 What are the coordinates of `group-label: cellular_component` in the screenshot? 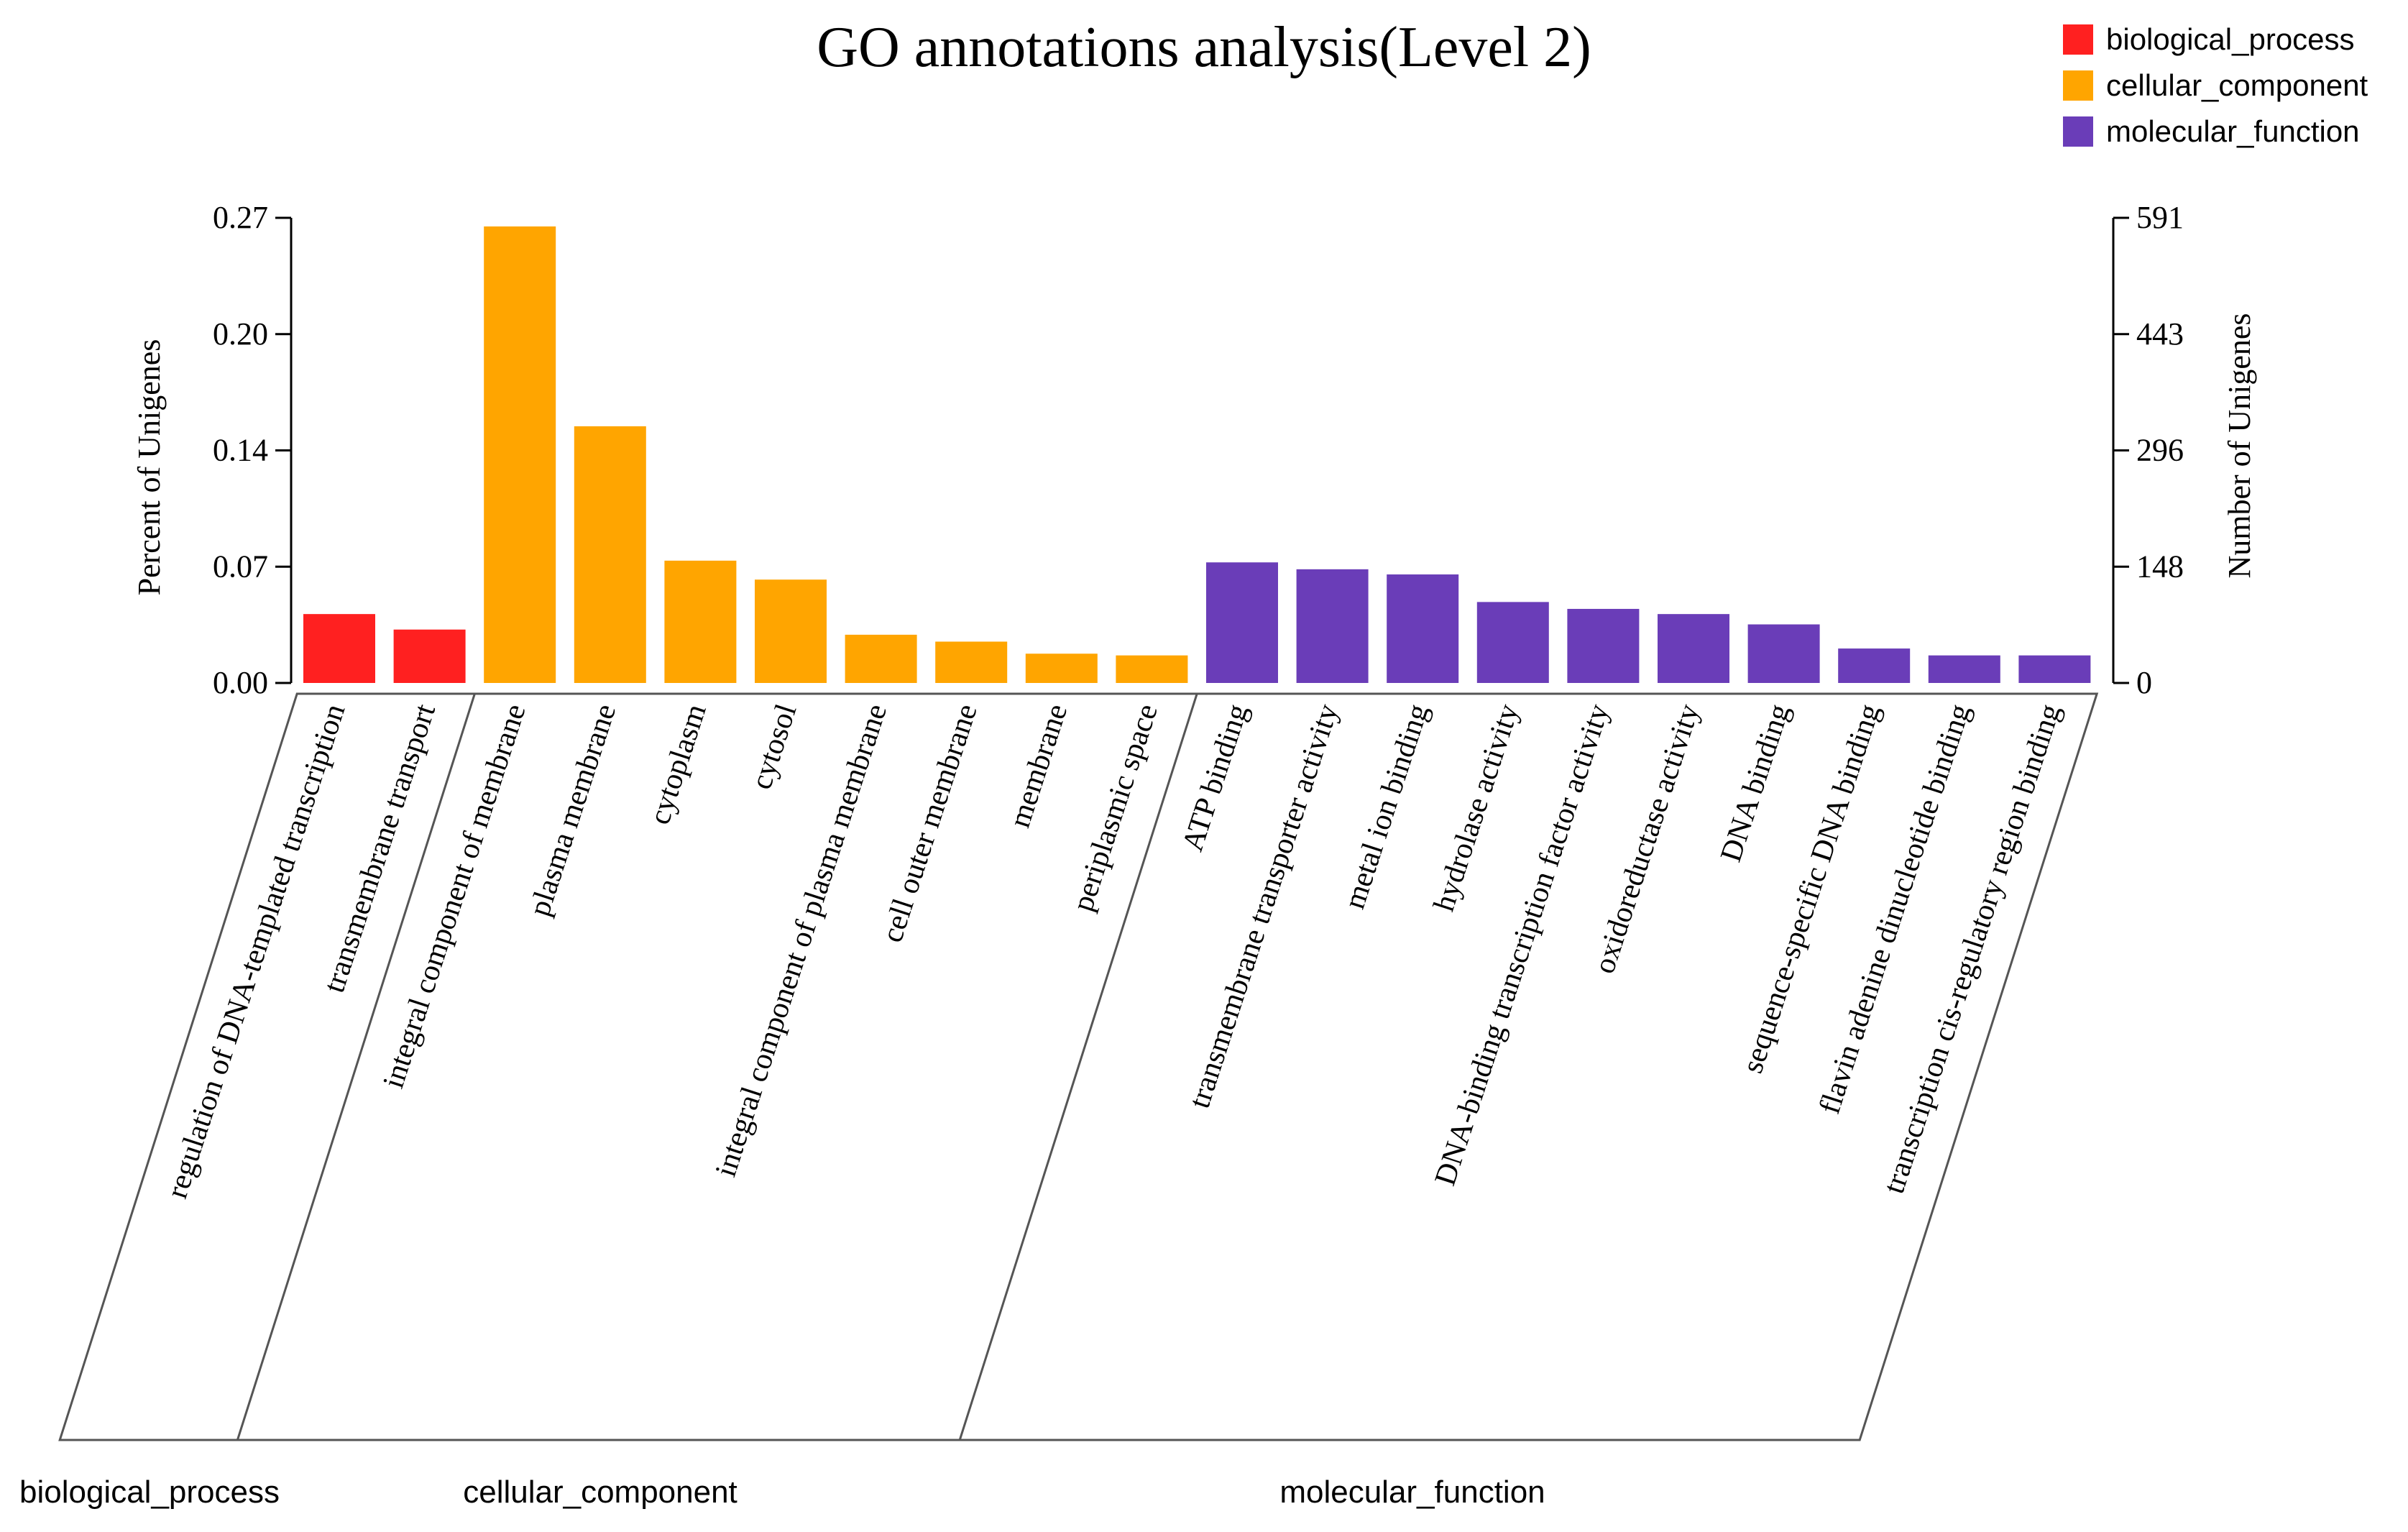 It's located at (600, 1492).